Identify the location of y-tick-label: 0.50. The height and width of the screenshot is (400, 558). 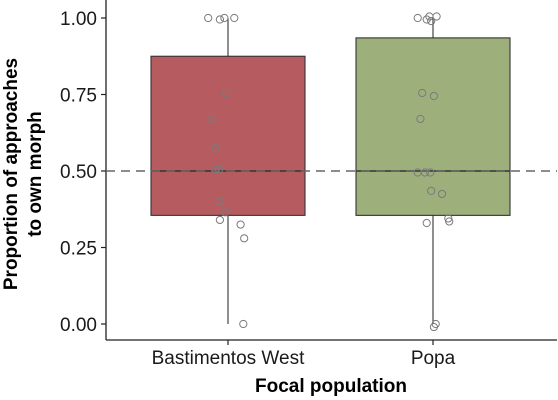
(78, 172).